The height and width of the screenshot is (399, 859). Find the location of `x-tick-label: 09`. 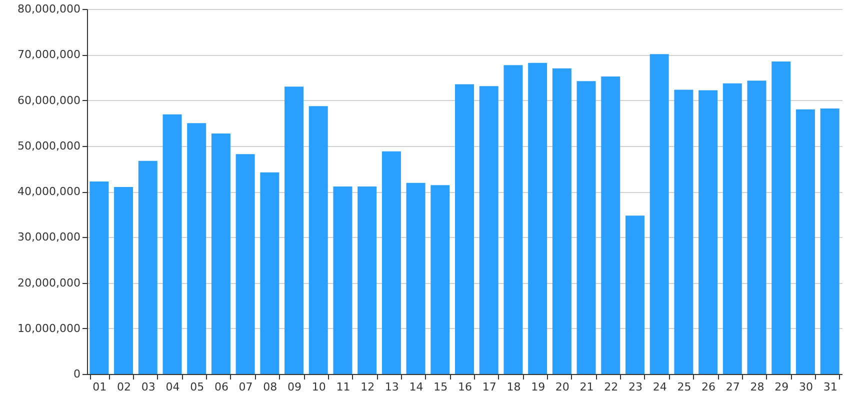

x-tick-label: 09 is located at coordinates (295, 387).